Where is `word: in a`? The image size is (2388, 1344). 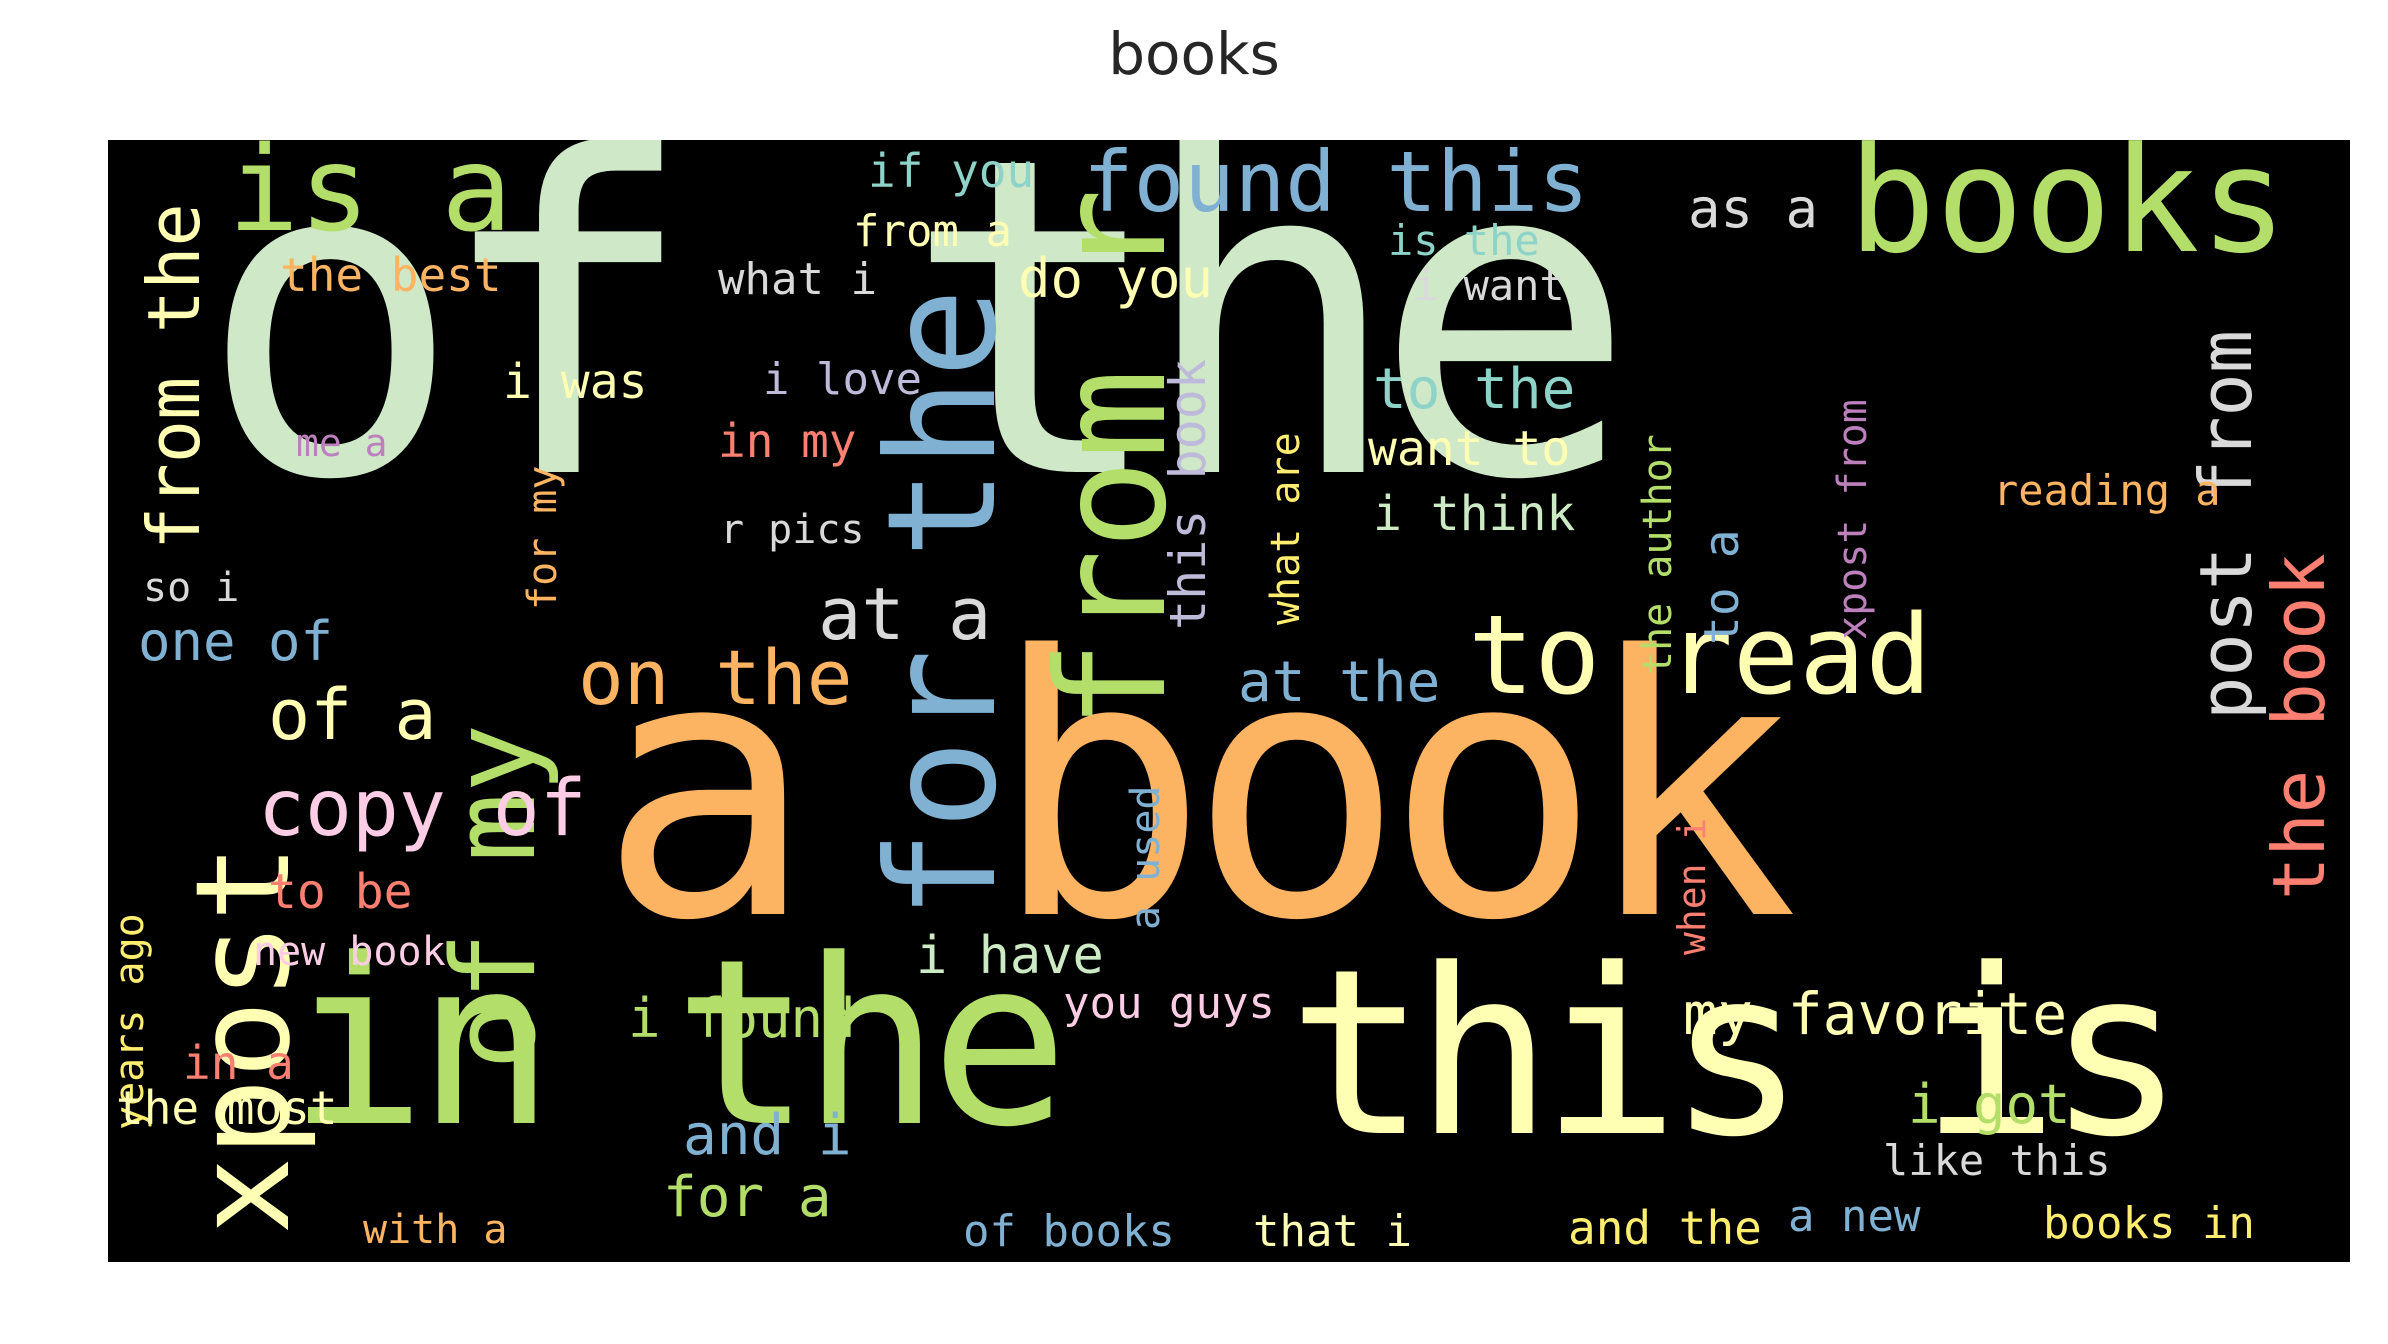 word: in a is located at coordinates (238, 1063).